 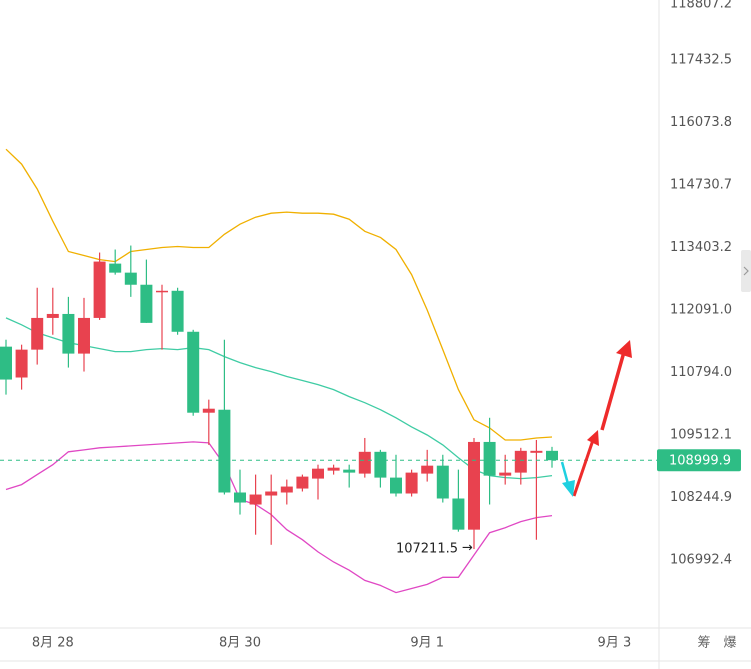 I want to click on y-tick-label: 117432.5, so click(x=701, y=60).